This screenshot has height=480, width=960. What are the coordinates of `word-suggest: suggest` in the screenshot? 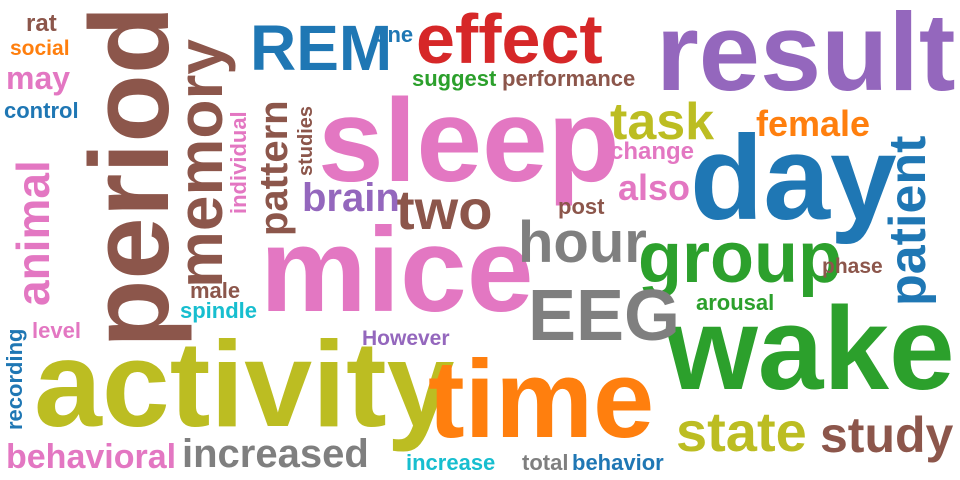 It's located at (454, 78).